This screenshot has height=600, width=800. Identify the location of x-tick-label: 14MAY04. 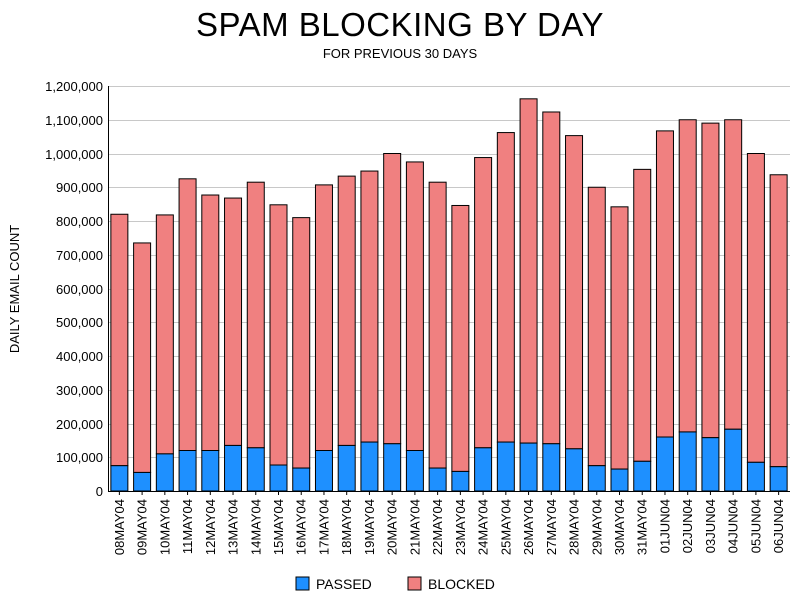
(255, 527).